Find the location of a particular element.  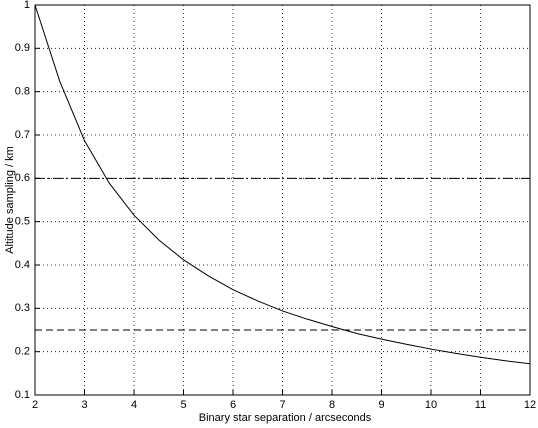

y-tick-label: 0.9 is located at coordinates (22, 48).